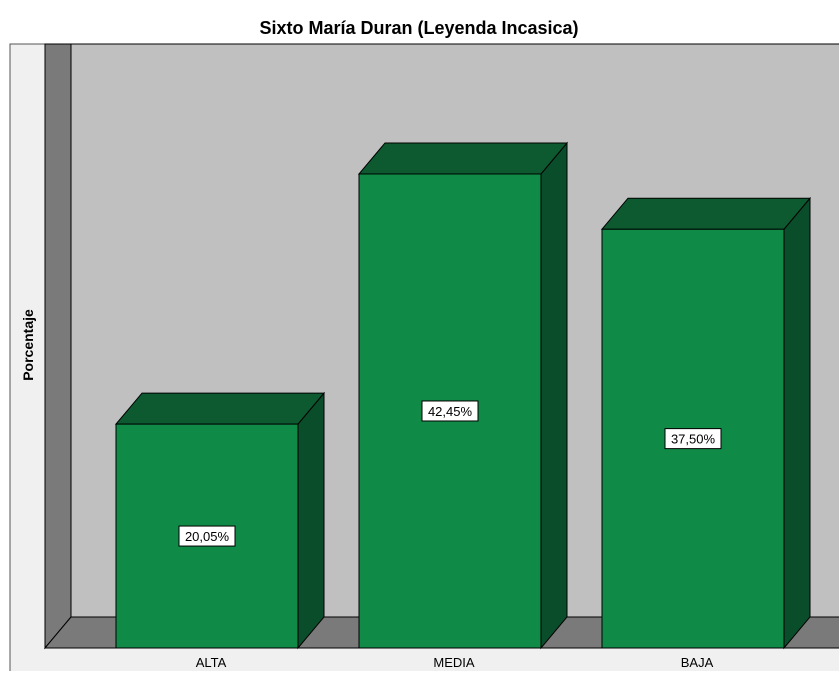 Image resolution: width=839 pixels, height=676 pixels. What do you see at coordinates (454, 662) in the screenshot?
I see `x-tick-label: MEDIA` at bounding box center [454, 662].